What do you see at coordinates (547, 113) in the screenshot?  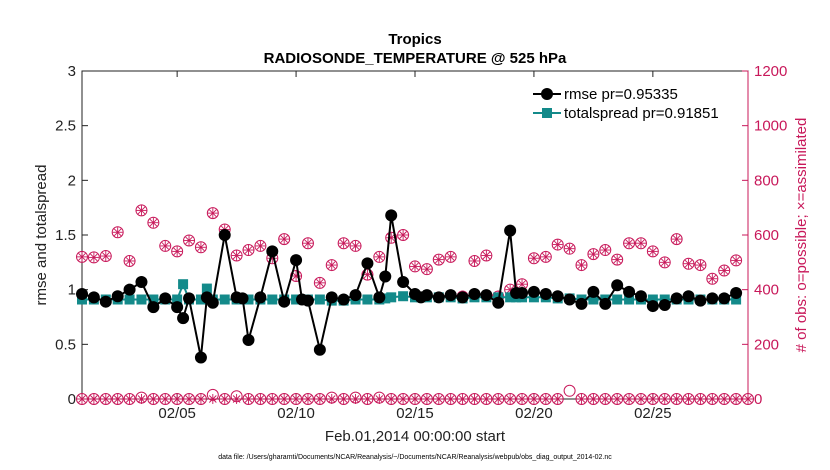 I see `legend-spread-marker` at bounding box center [547, 113].